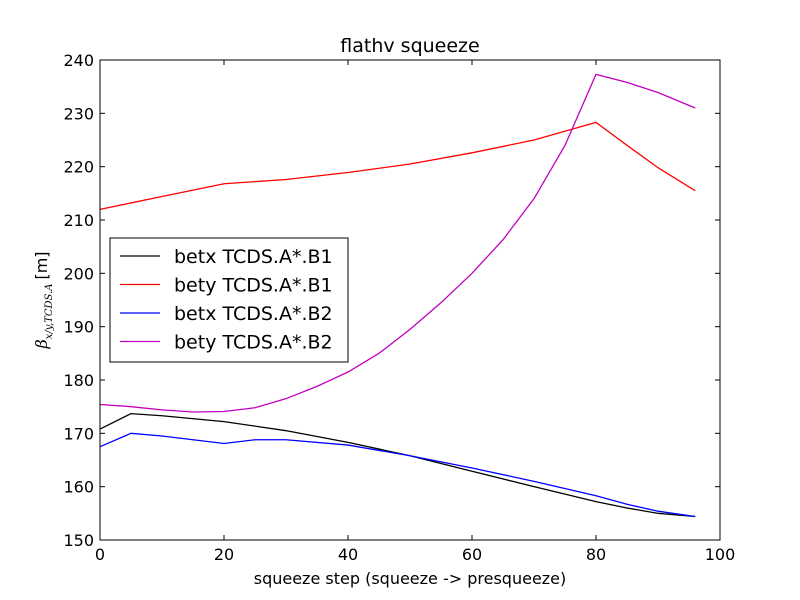  What do you see at coordinates (253, 257) in the screenshot?
I see `legend-label-1: betx TCDS.A*.B1` at bounding box center [253, 257].